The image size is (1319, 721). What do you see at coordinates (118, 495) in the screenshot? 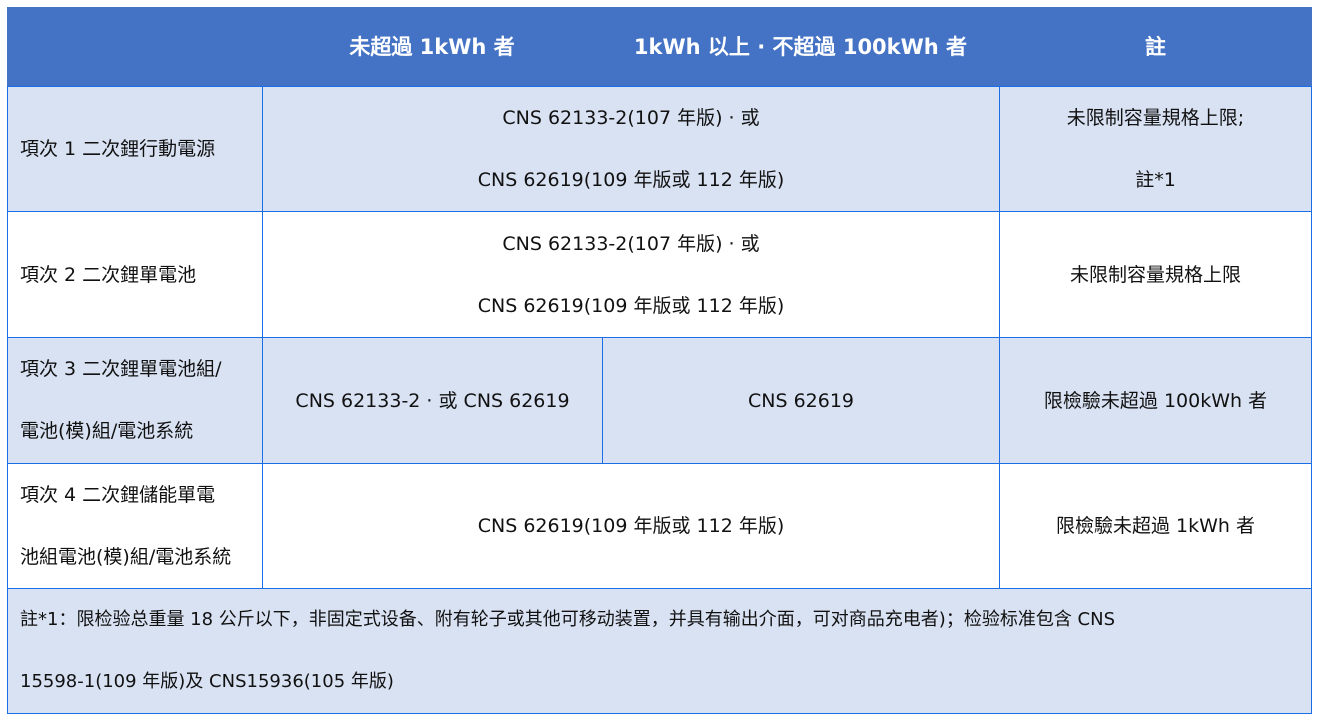
I see `row4-item-line1: 項次 4 二次鋰儲能單電` at bounding box center [118, 495].